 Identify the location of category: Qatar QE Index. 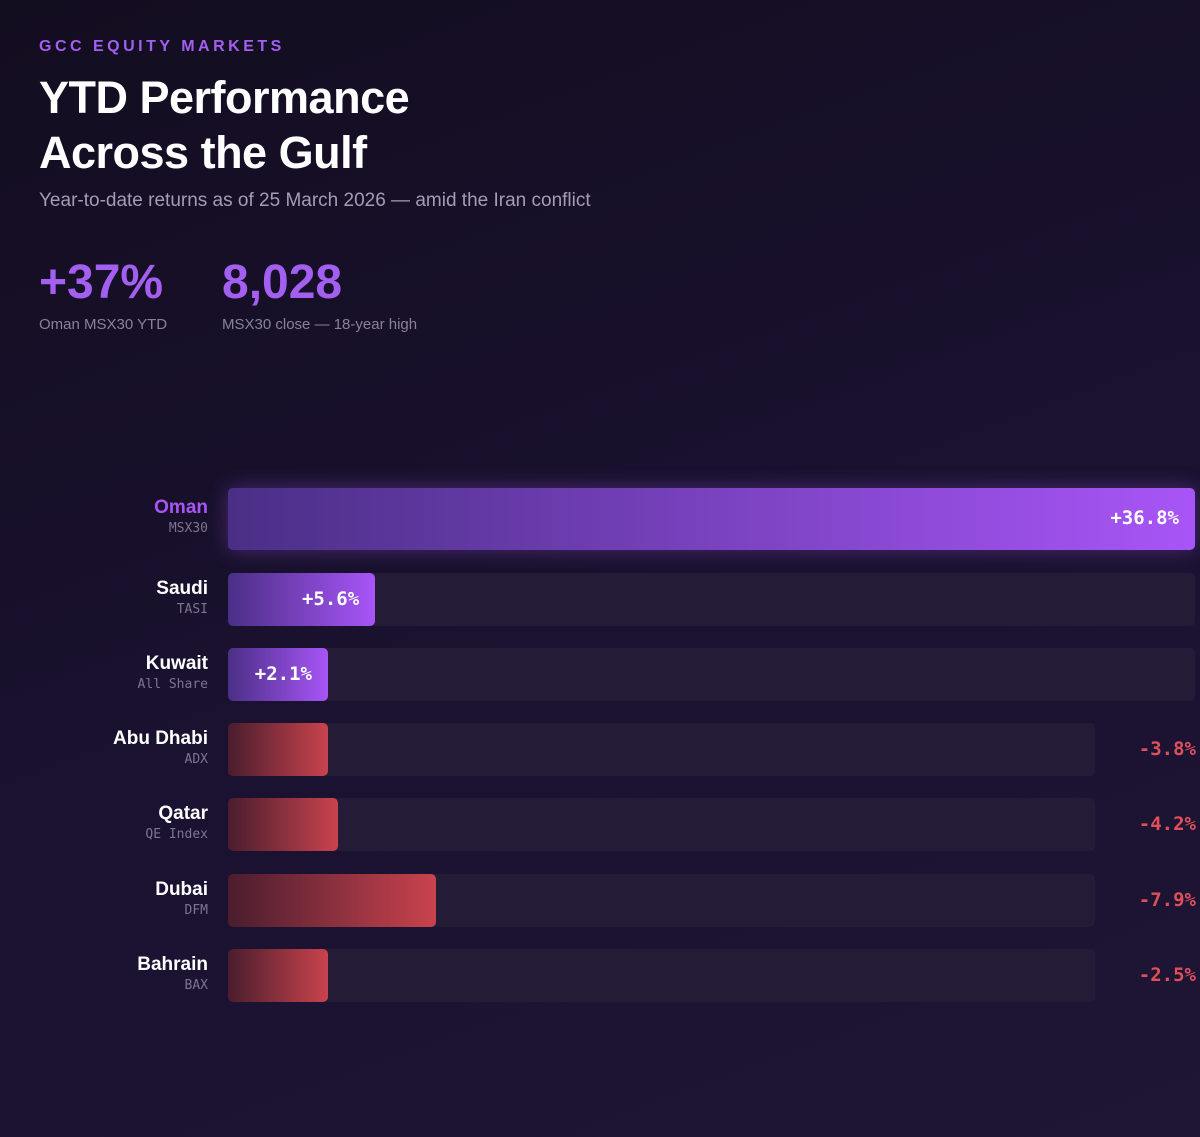
(176, 822).